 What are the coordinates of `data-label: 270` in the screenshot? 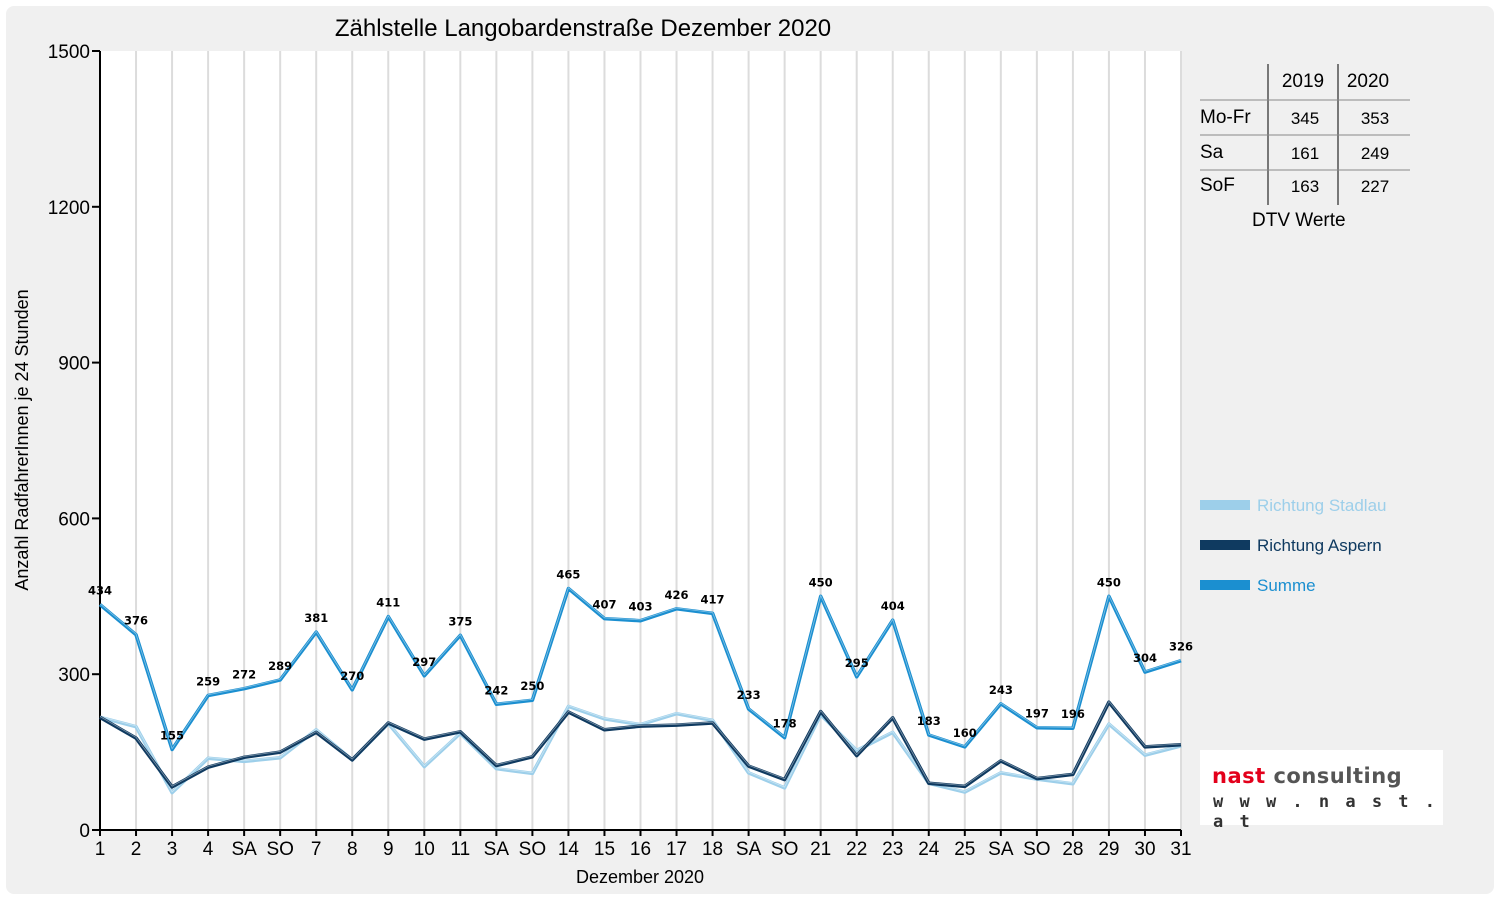 It's located at (352, 676).